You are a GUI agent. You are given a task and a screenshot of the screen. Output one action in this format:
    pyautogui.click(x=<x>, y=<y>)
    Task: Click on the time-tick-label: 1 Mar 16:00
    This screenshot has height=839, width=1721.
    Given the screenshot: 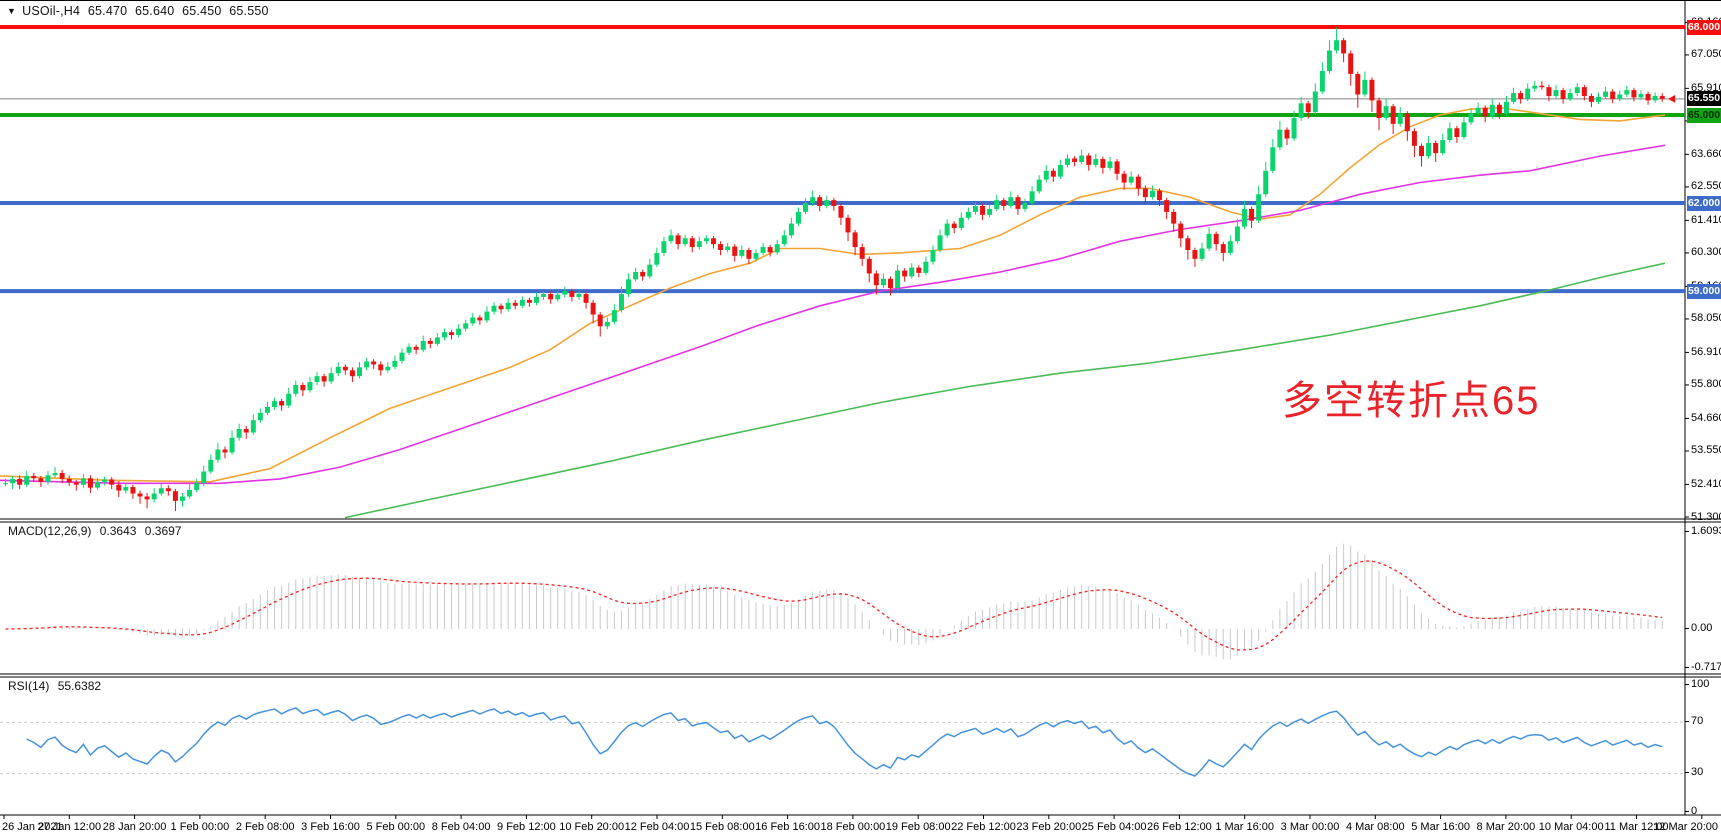 What is the action you would take?
    pyautogui.click(x=1245, y=827)
    